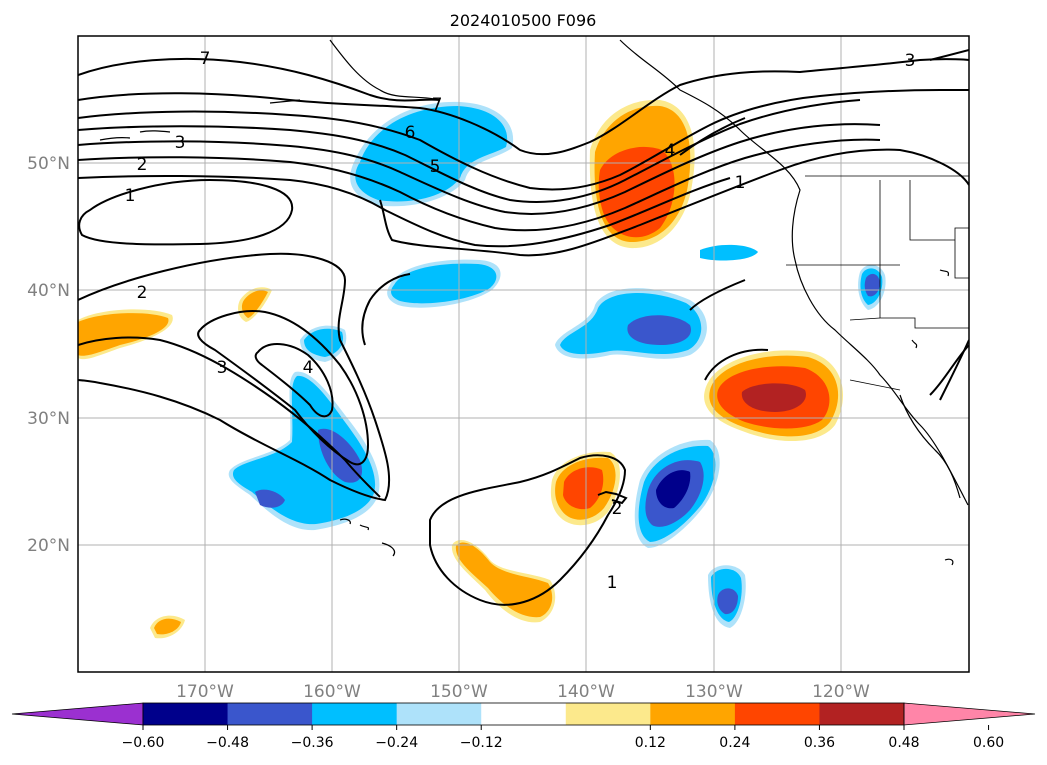  I want to click on lat-label: 30°N, so click(48, 419).